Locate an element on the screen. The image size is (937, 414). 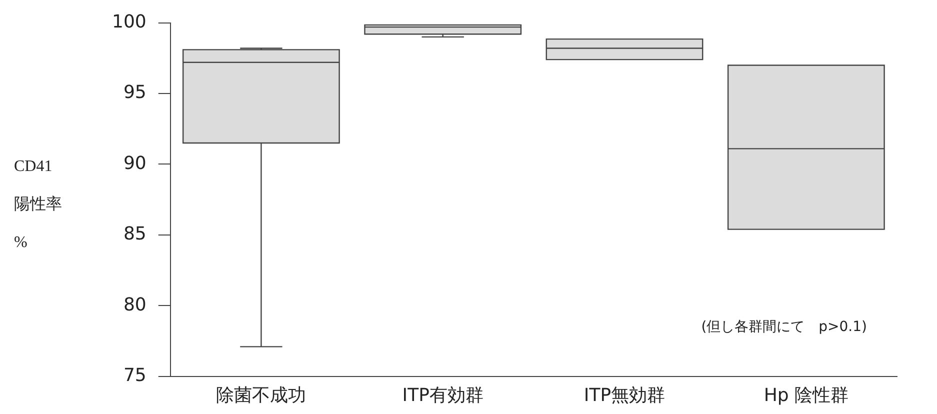
text: CD41 陽性率 % is located at coordinates (38, 204).